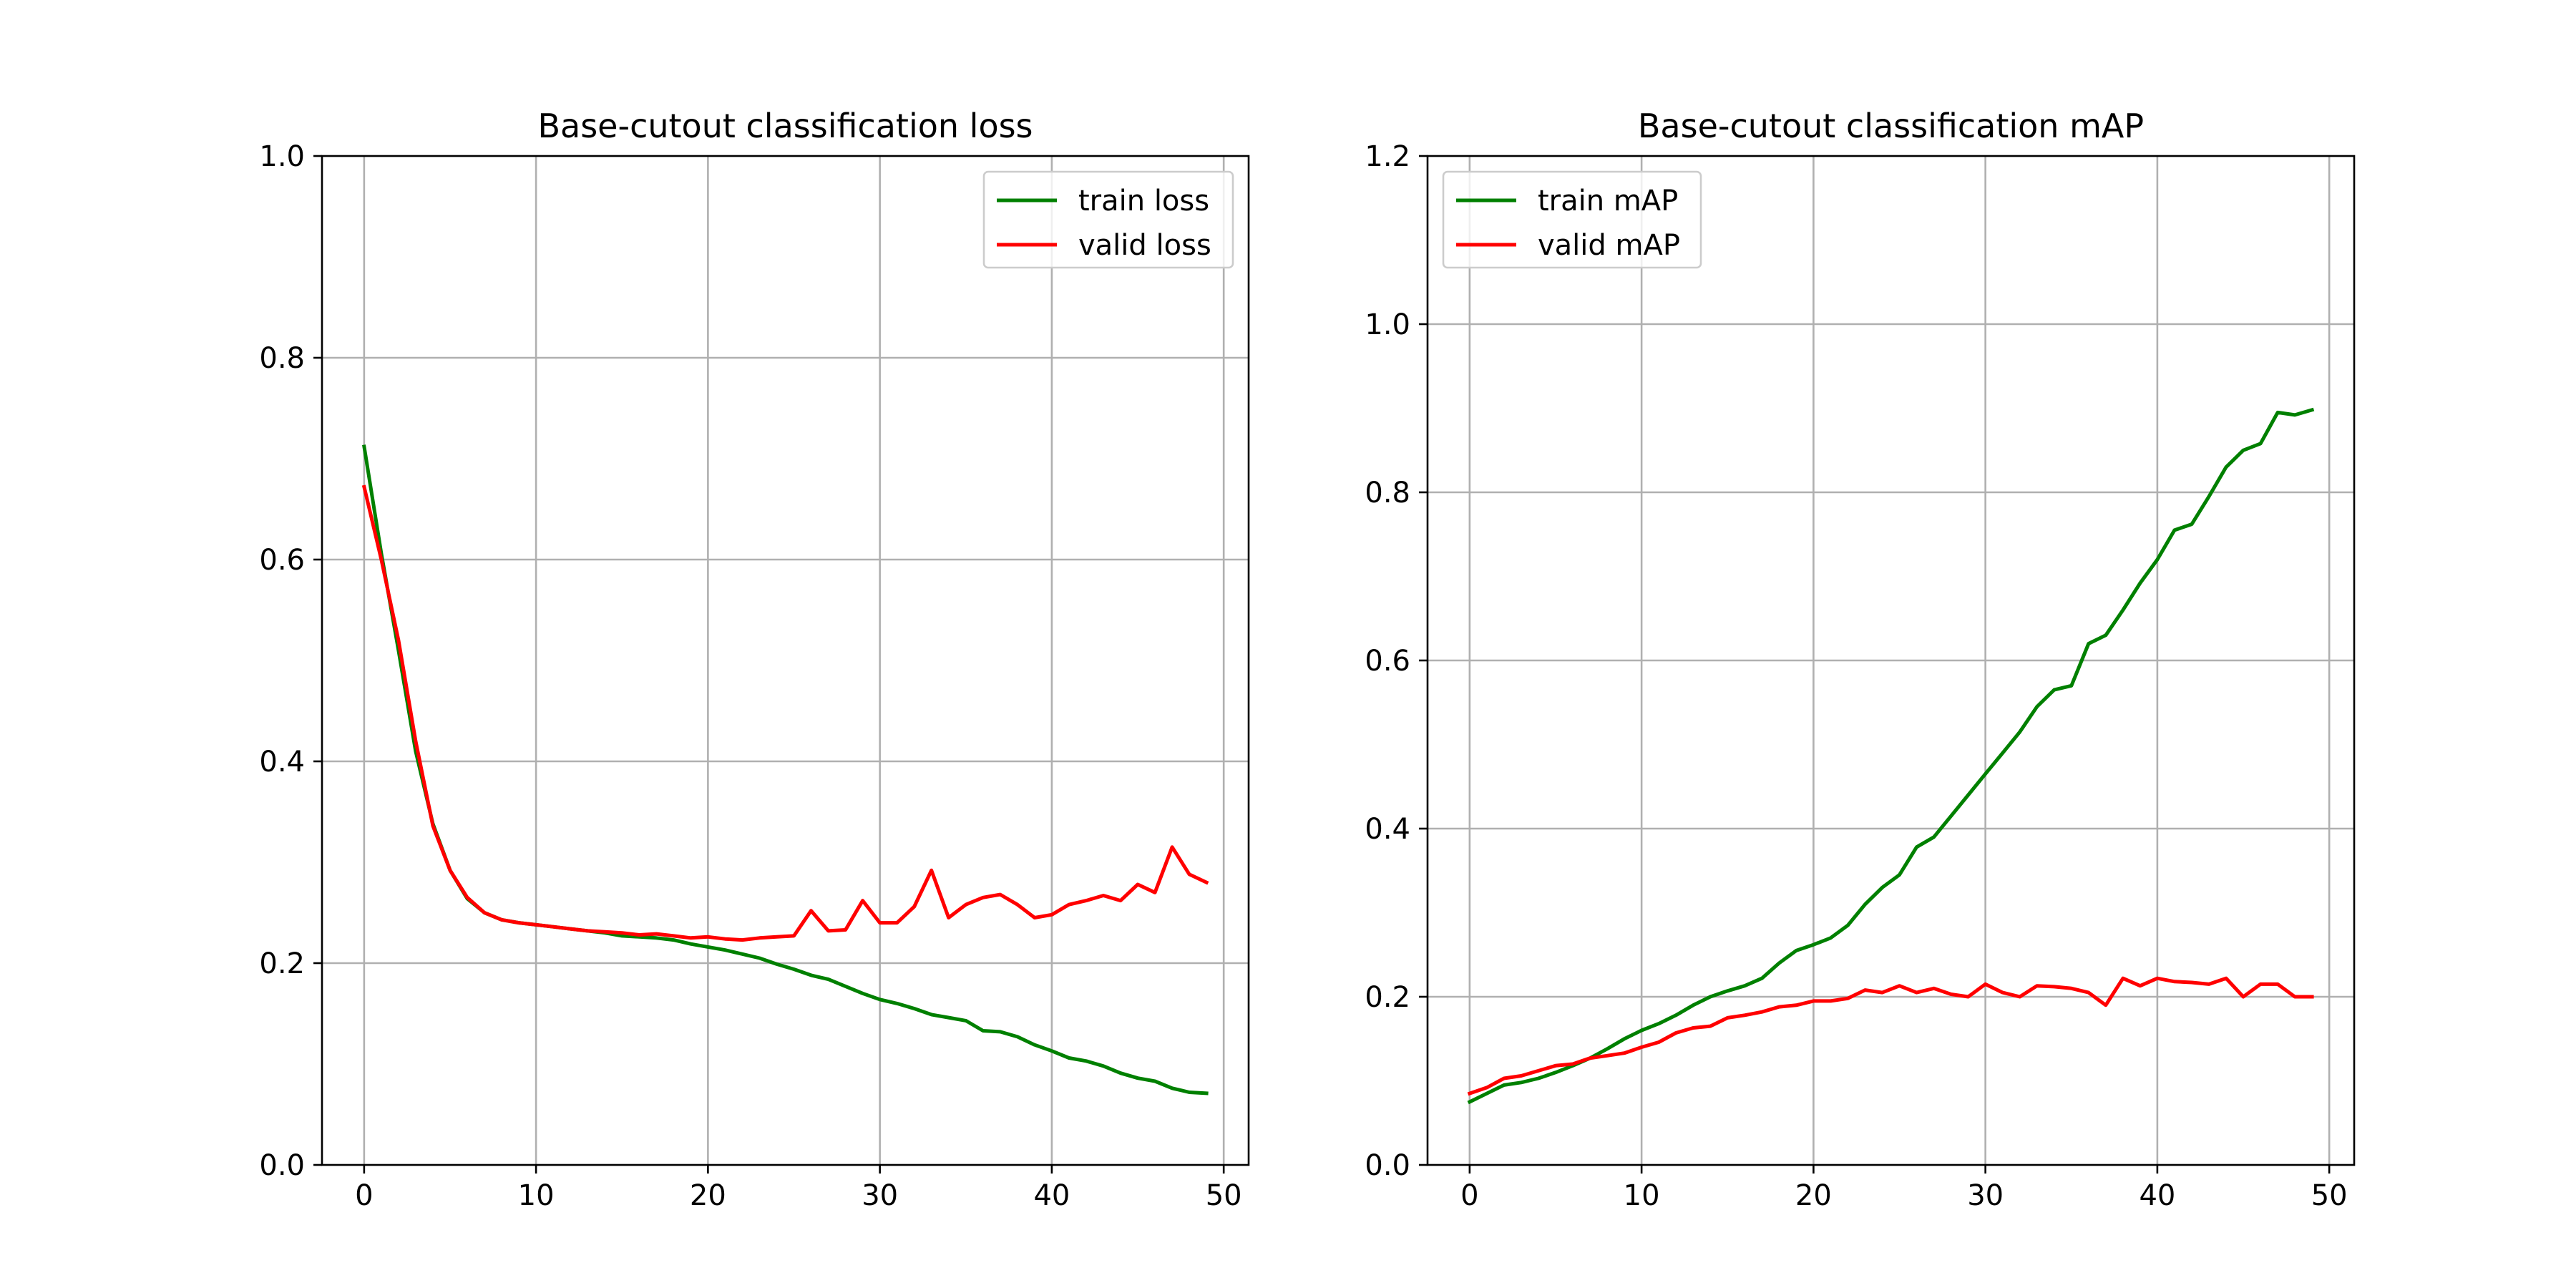 This screenshot has height=1288, width=2576. Describe the element at coordinates (1608, 201) in the screenshot. I see `legend-label: train mAP` at that location.